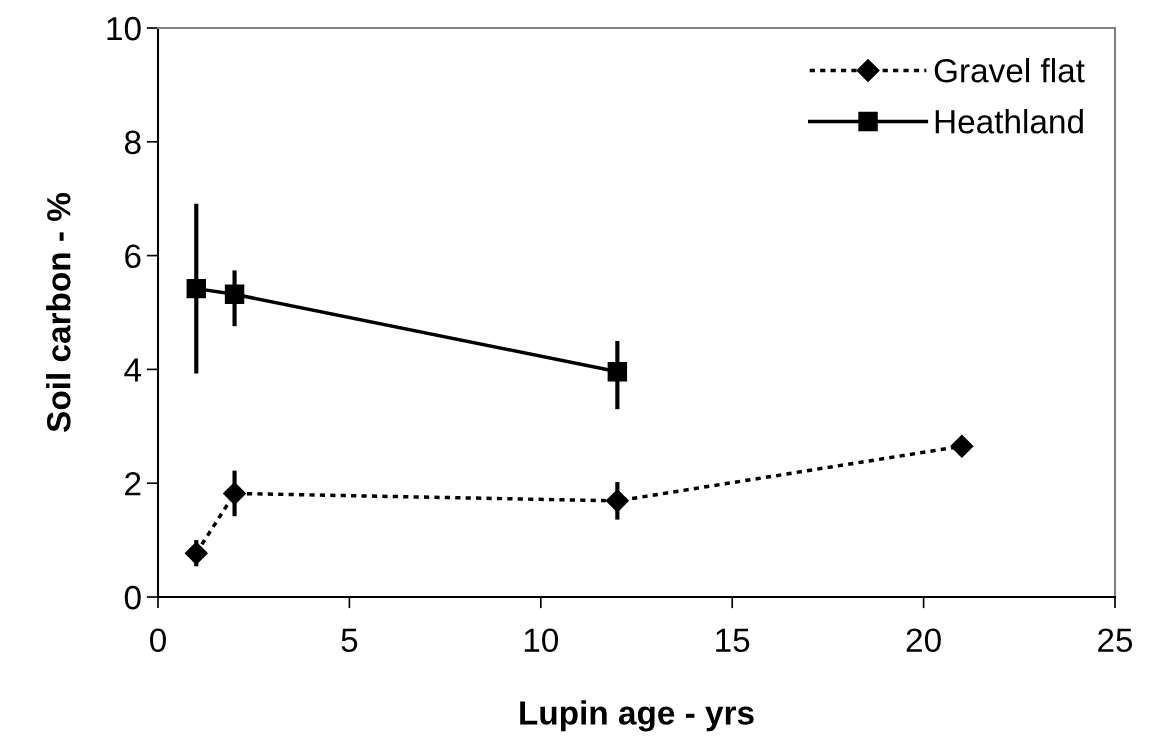 The height and width of the screenshot is (748, 1156). Describe the element at coordinates (349, 640) in the screenshot. I see `x-tick-label: 5` at that location.